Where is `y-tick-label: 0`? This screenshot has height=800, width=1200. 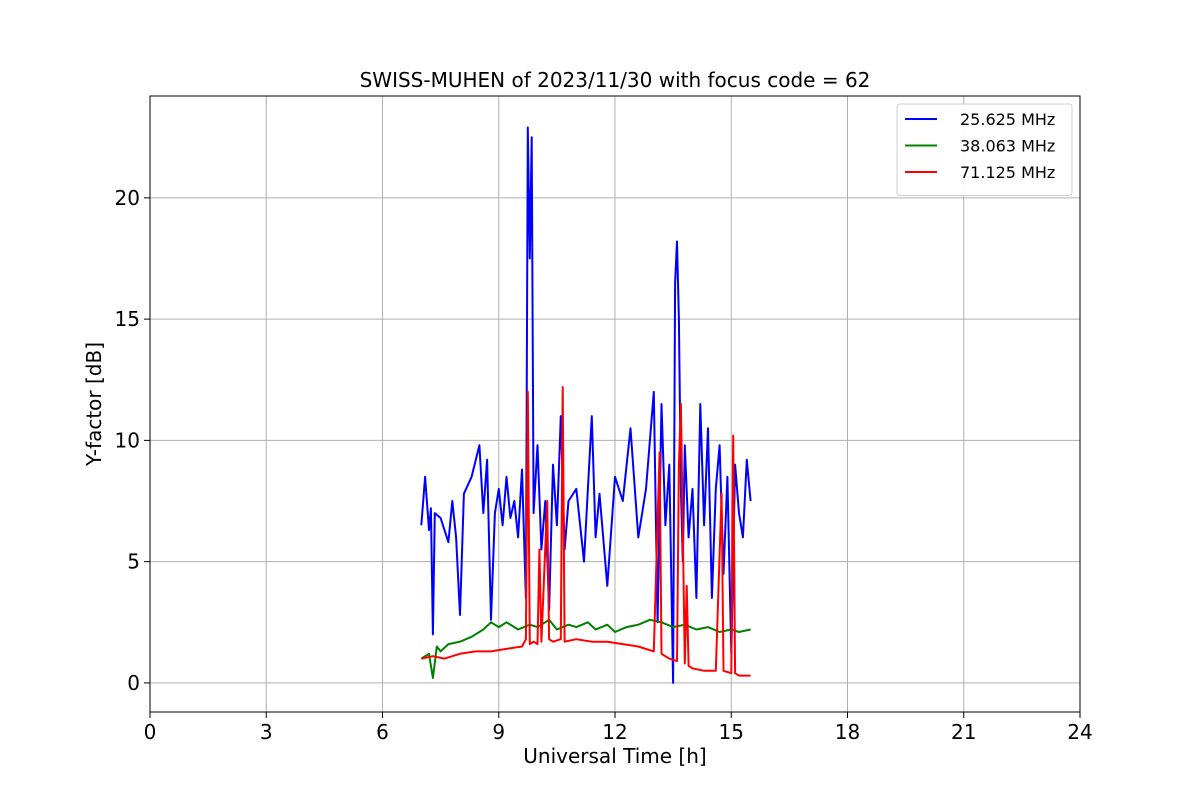 y-tick-label: 0 is located at coordinates (133, 683).